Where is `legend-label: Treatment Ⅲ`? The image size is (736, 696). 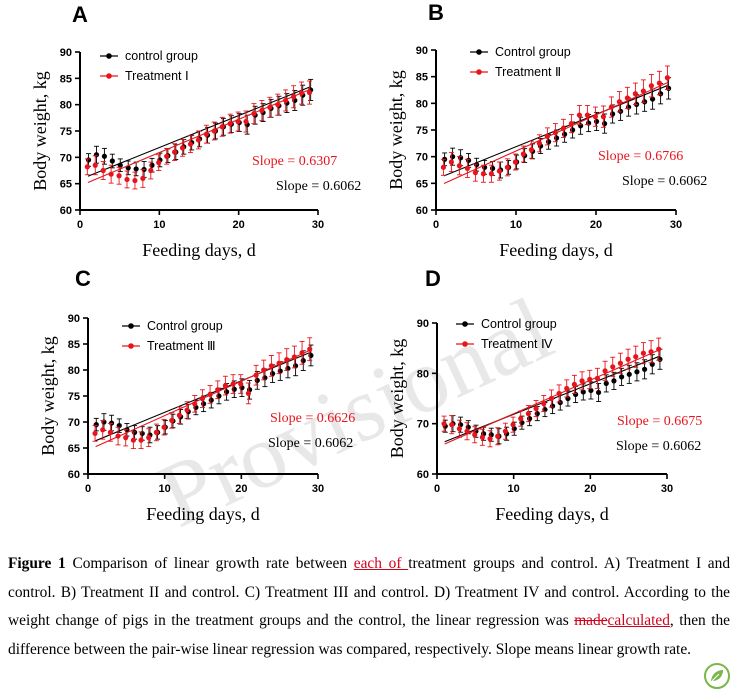 legend-label: Treatment Ⅲ is located at coordinates (181, 346).